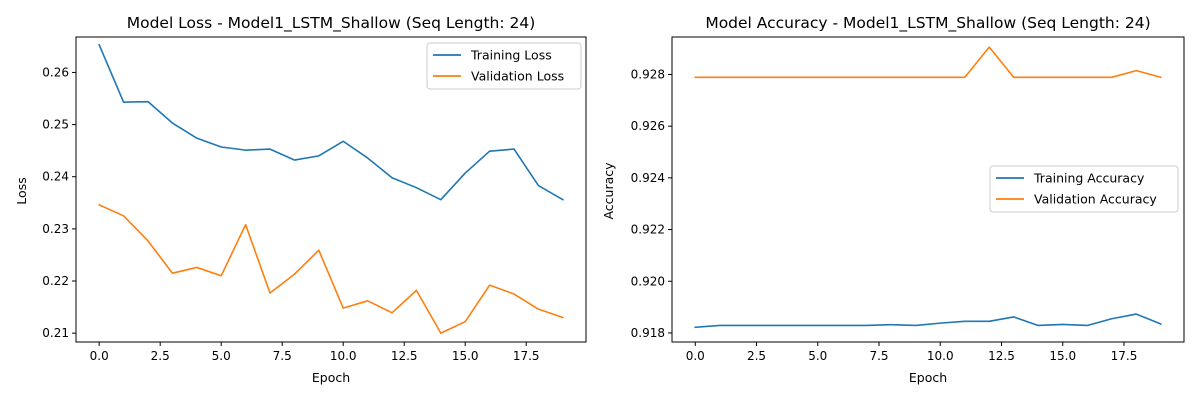 This screenshot has width=1200, height=404. Describe the element at coordinates (55, 125) in the screenshot. I see `loss-chart-ytick-label: 0.25` at that location.